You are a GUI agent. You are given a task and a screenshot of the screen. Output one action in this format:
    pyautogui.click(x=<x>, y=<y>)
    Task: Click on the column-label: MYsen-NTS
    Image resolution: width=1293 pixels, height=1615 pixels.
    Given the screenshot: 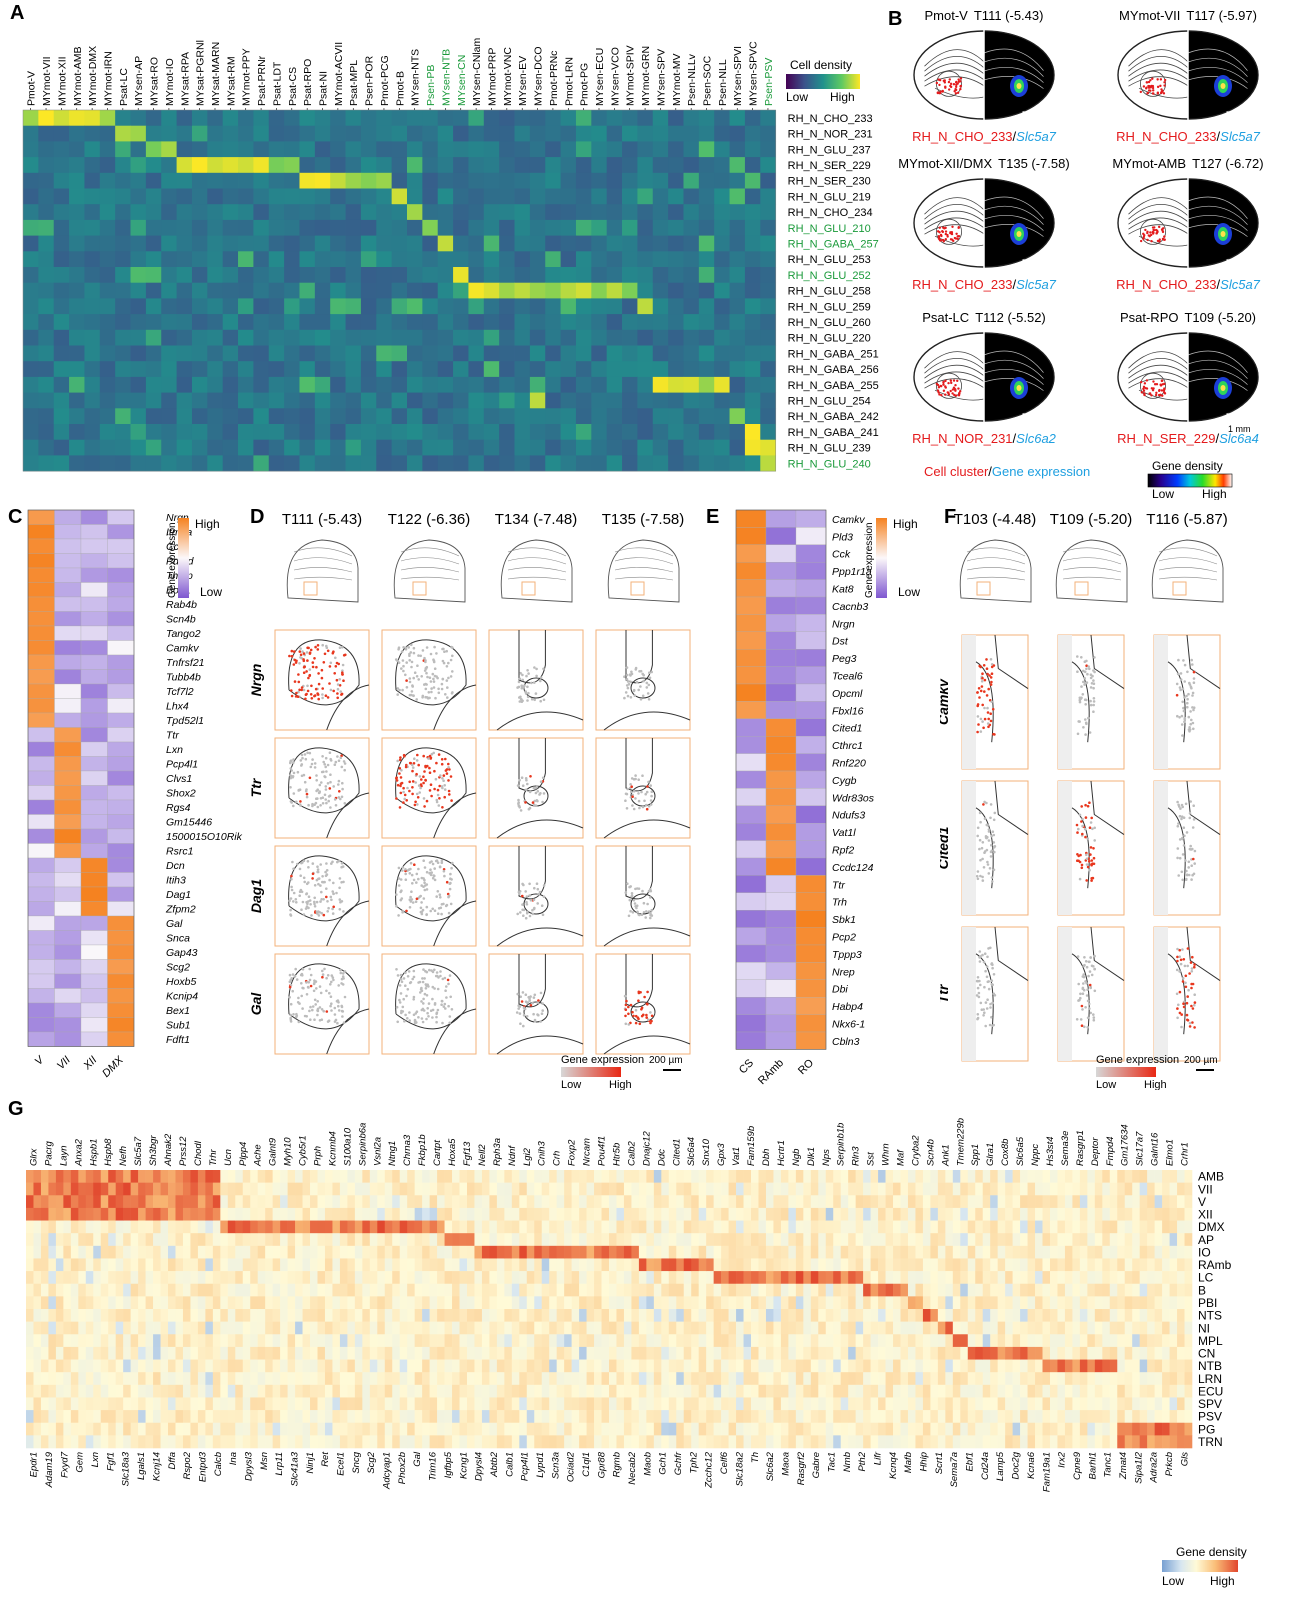 What is the action you would take?
    pyautogui.click(x=416, y=77)
    